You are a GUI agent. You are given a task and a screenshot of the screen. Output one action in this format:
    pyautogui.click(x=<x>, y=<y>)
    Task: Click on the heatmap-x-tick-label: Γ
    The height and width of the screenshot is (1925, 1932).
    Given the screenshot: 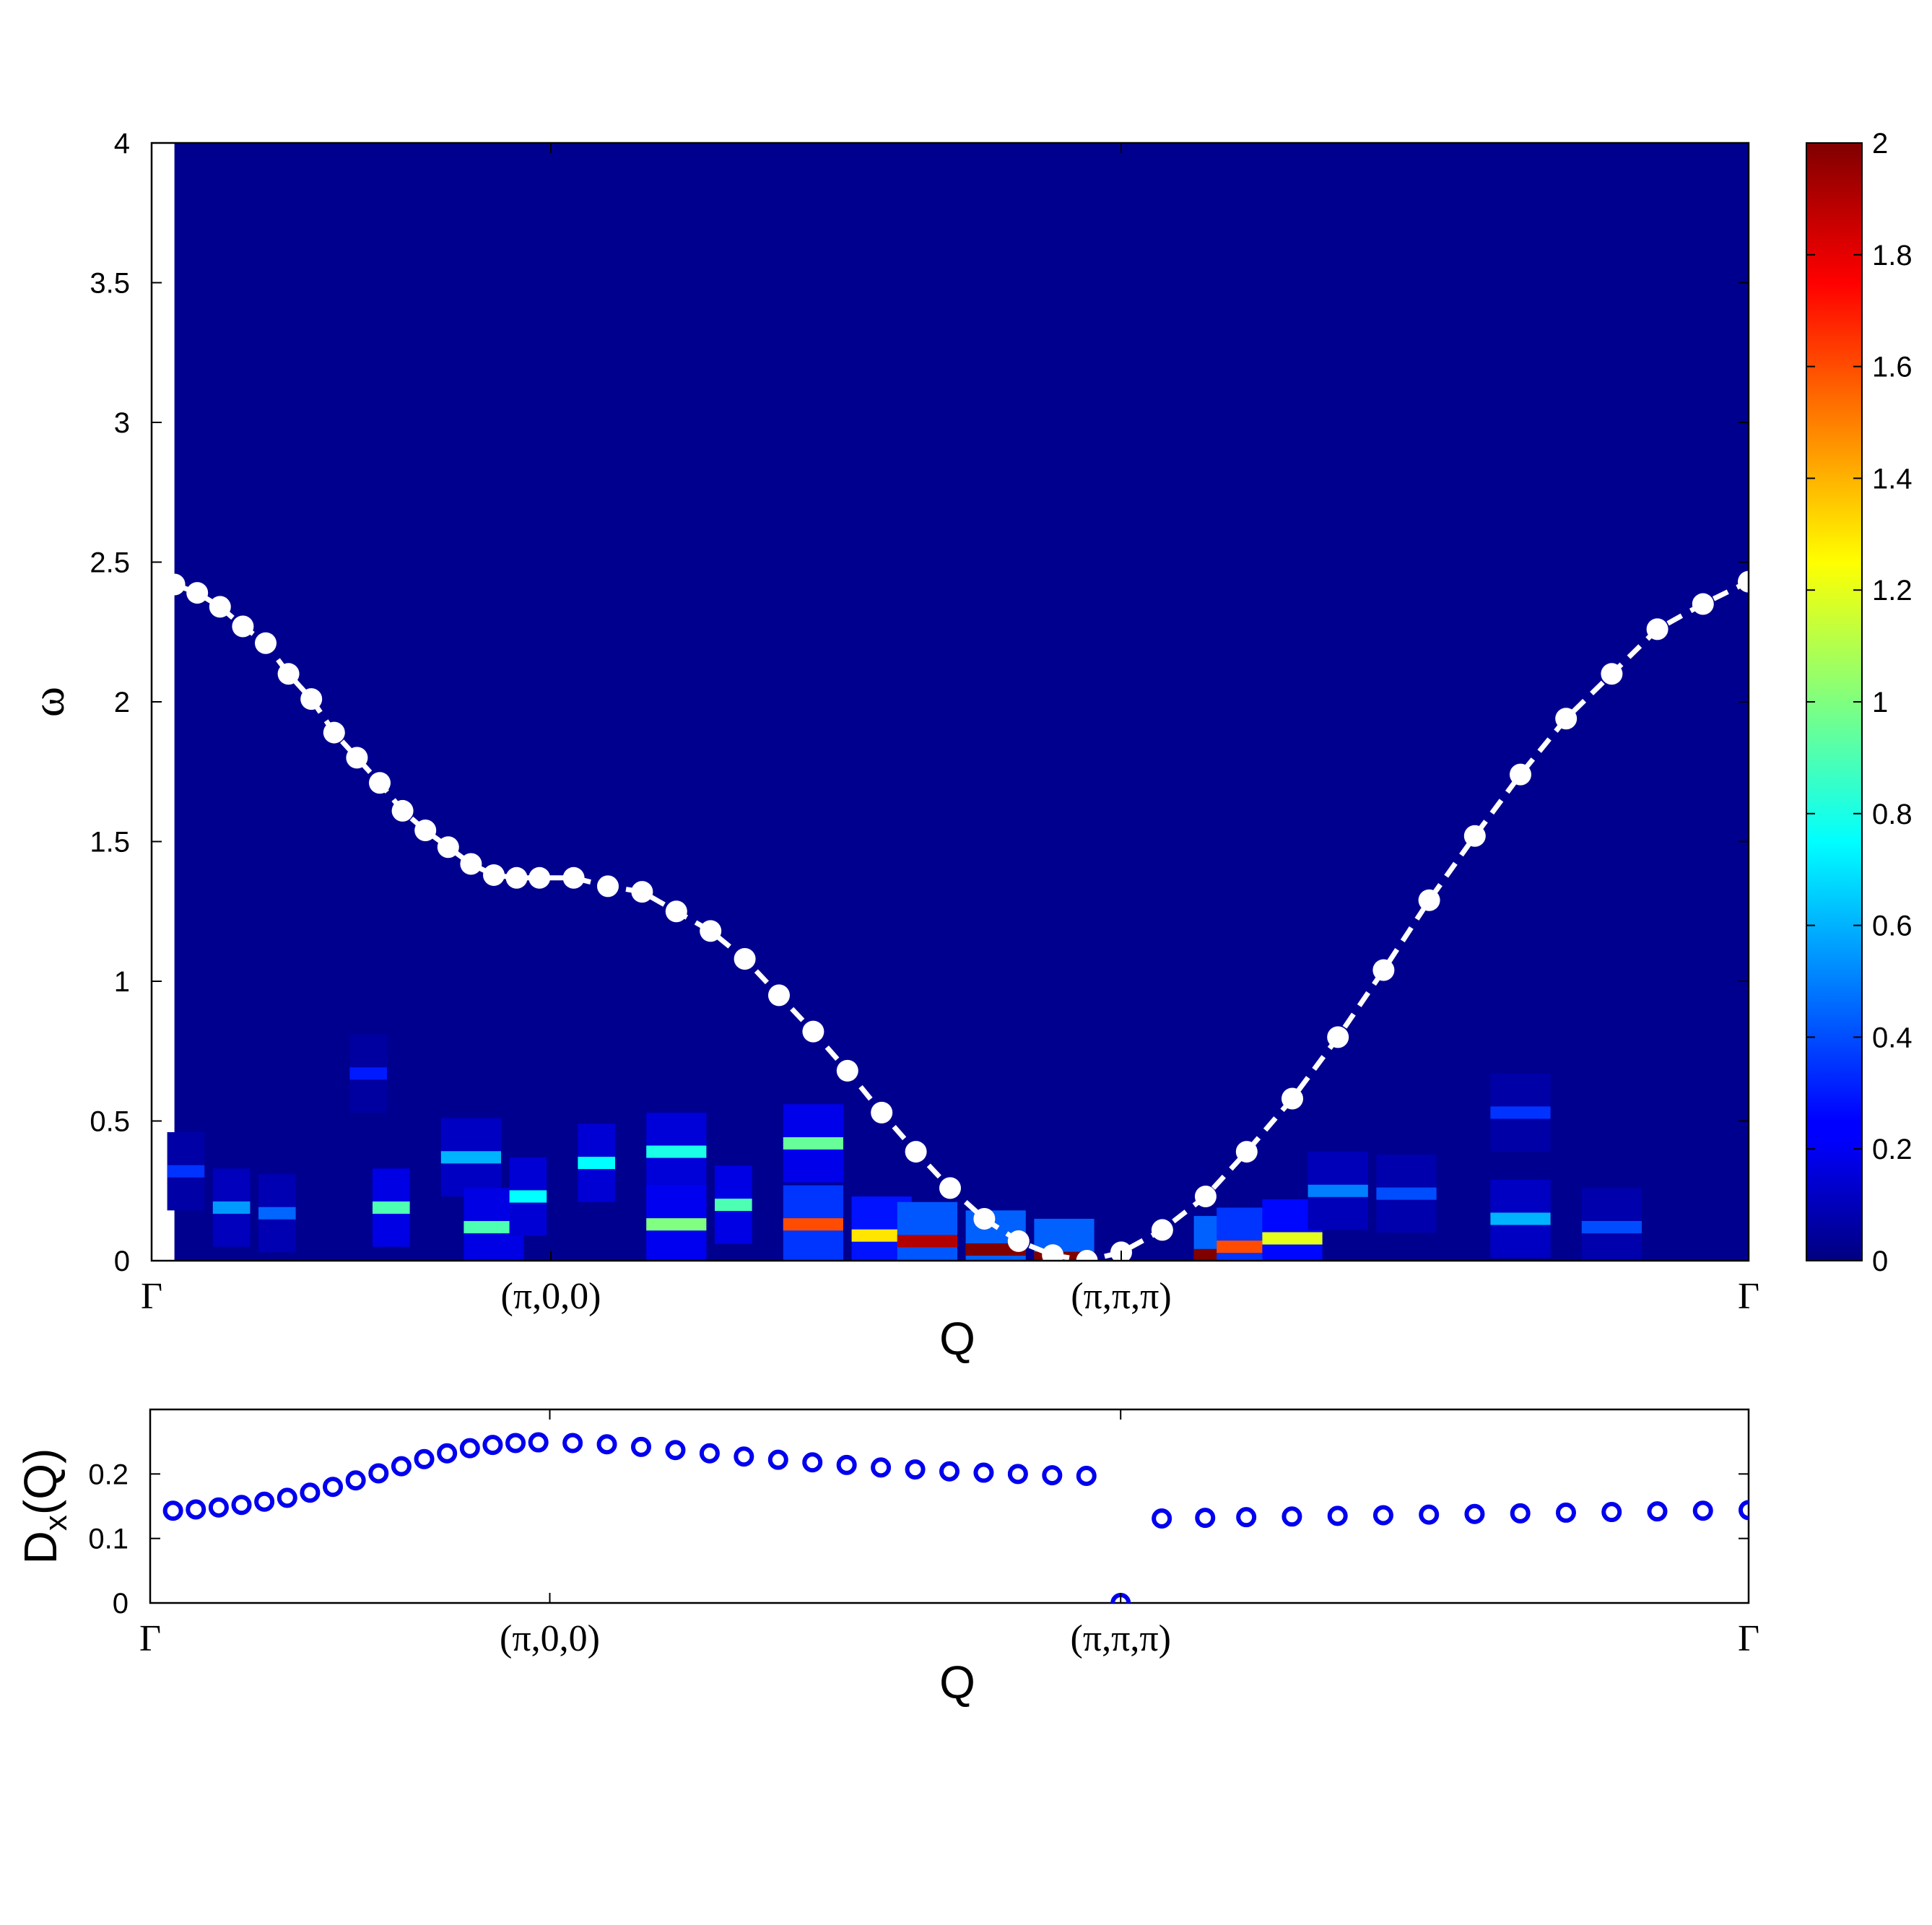 What is the action you would take?
    pyautogui.click(x=1748, y=1297)
    